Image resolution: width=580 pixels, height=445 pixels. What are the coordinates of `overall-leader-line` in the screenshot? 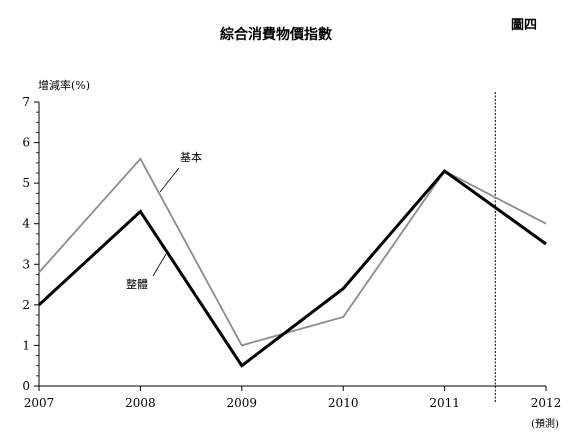 It's located at (159, 265).